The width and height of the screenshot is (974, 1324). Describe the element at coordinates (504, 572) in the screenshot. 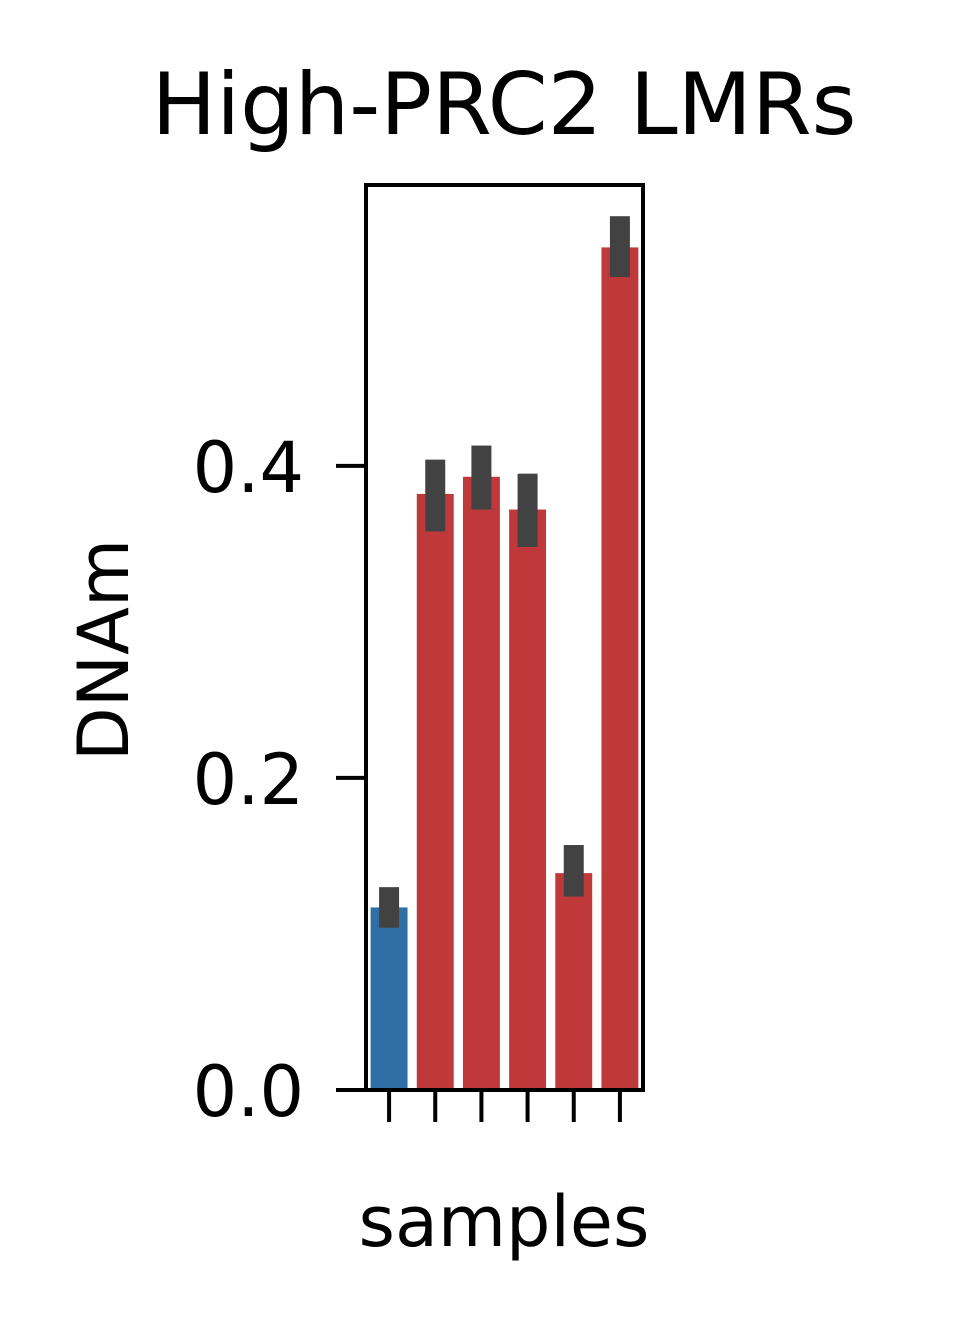

I see `error-bars-group` at that location.